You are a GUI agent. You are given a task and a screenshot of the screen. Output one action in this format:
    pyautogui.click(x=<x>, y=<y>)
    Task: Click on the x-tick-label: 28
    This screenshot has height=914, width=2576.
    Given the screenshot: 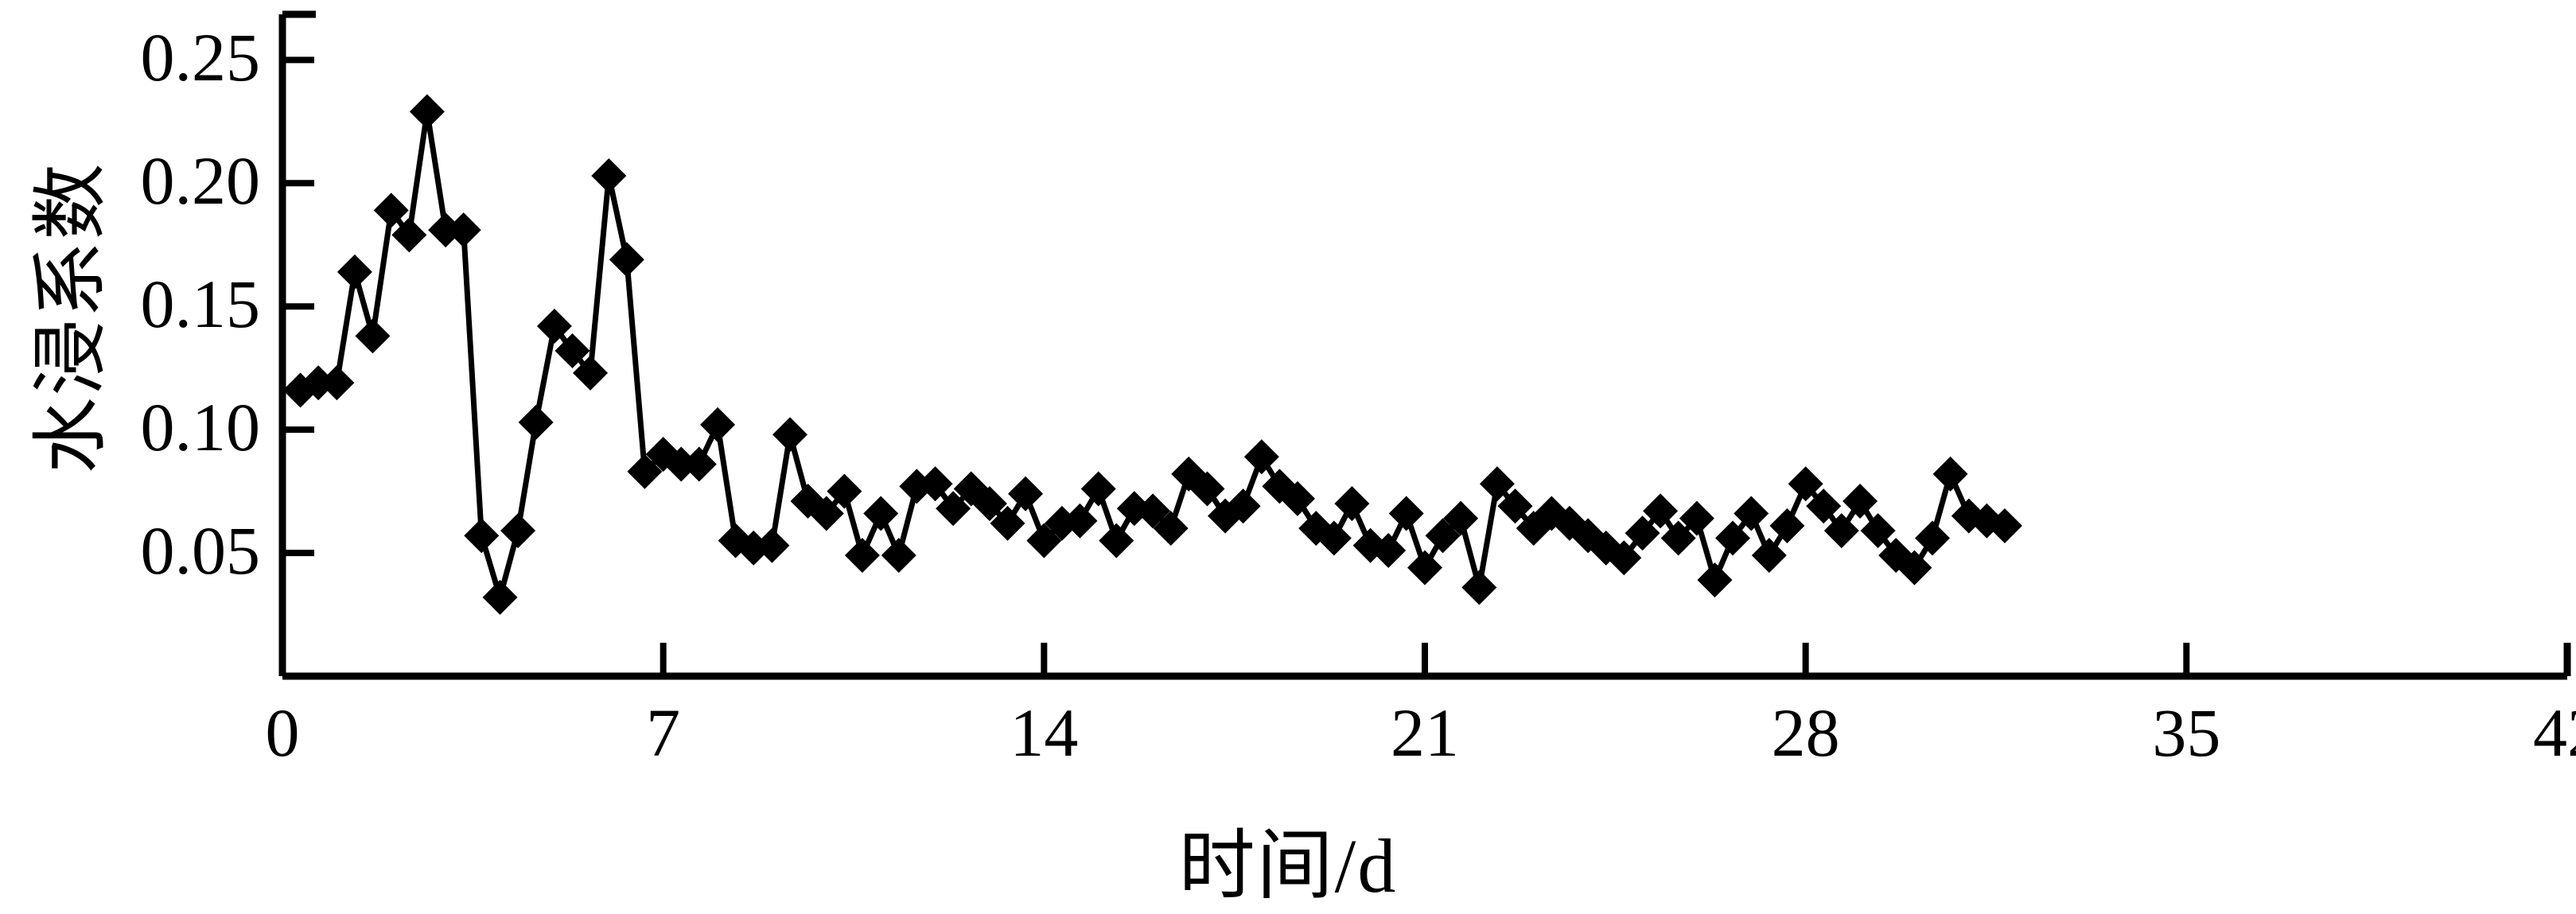 What is the action you would take?
    pyautogui.click(x=1806, y=732)
    